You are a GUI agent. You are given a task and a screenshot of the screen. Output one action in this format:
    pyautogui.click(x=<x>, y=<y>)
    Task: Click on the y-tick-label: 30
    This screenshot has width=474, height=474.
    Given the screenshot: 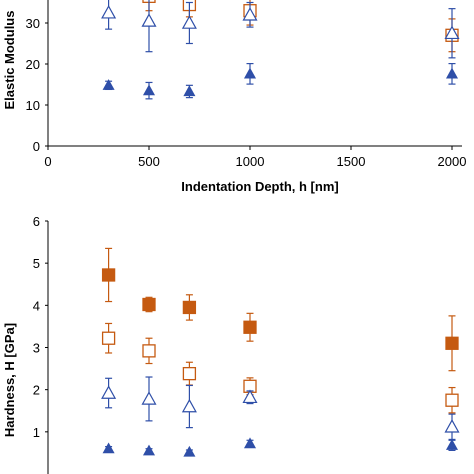 What is the action you would take?
    pyautogui.click(x=33, y=23)
    